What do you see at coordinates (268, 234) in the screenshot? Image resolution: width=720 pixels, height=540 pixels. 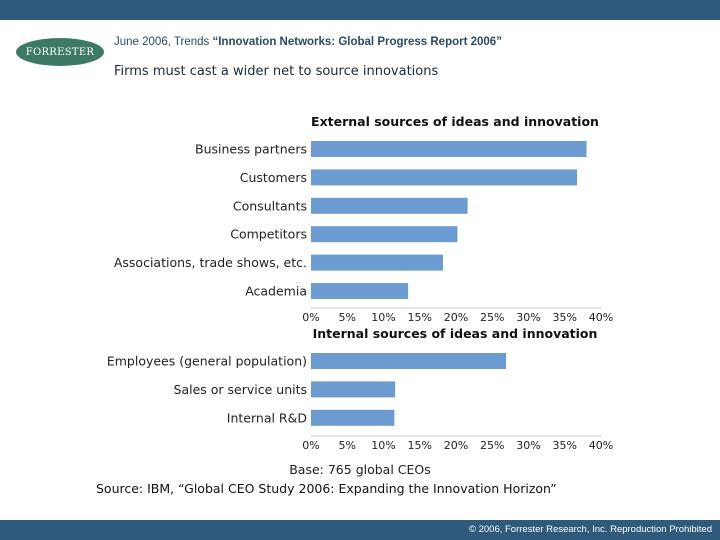 I see `category-label: Competitors` at bounding box center [268, 234].